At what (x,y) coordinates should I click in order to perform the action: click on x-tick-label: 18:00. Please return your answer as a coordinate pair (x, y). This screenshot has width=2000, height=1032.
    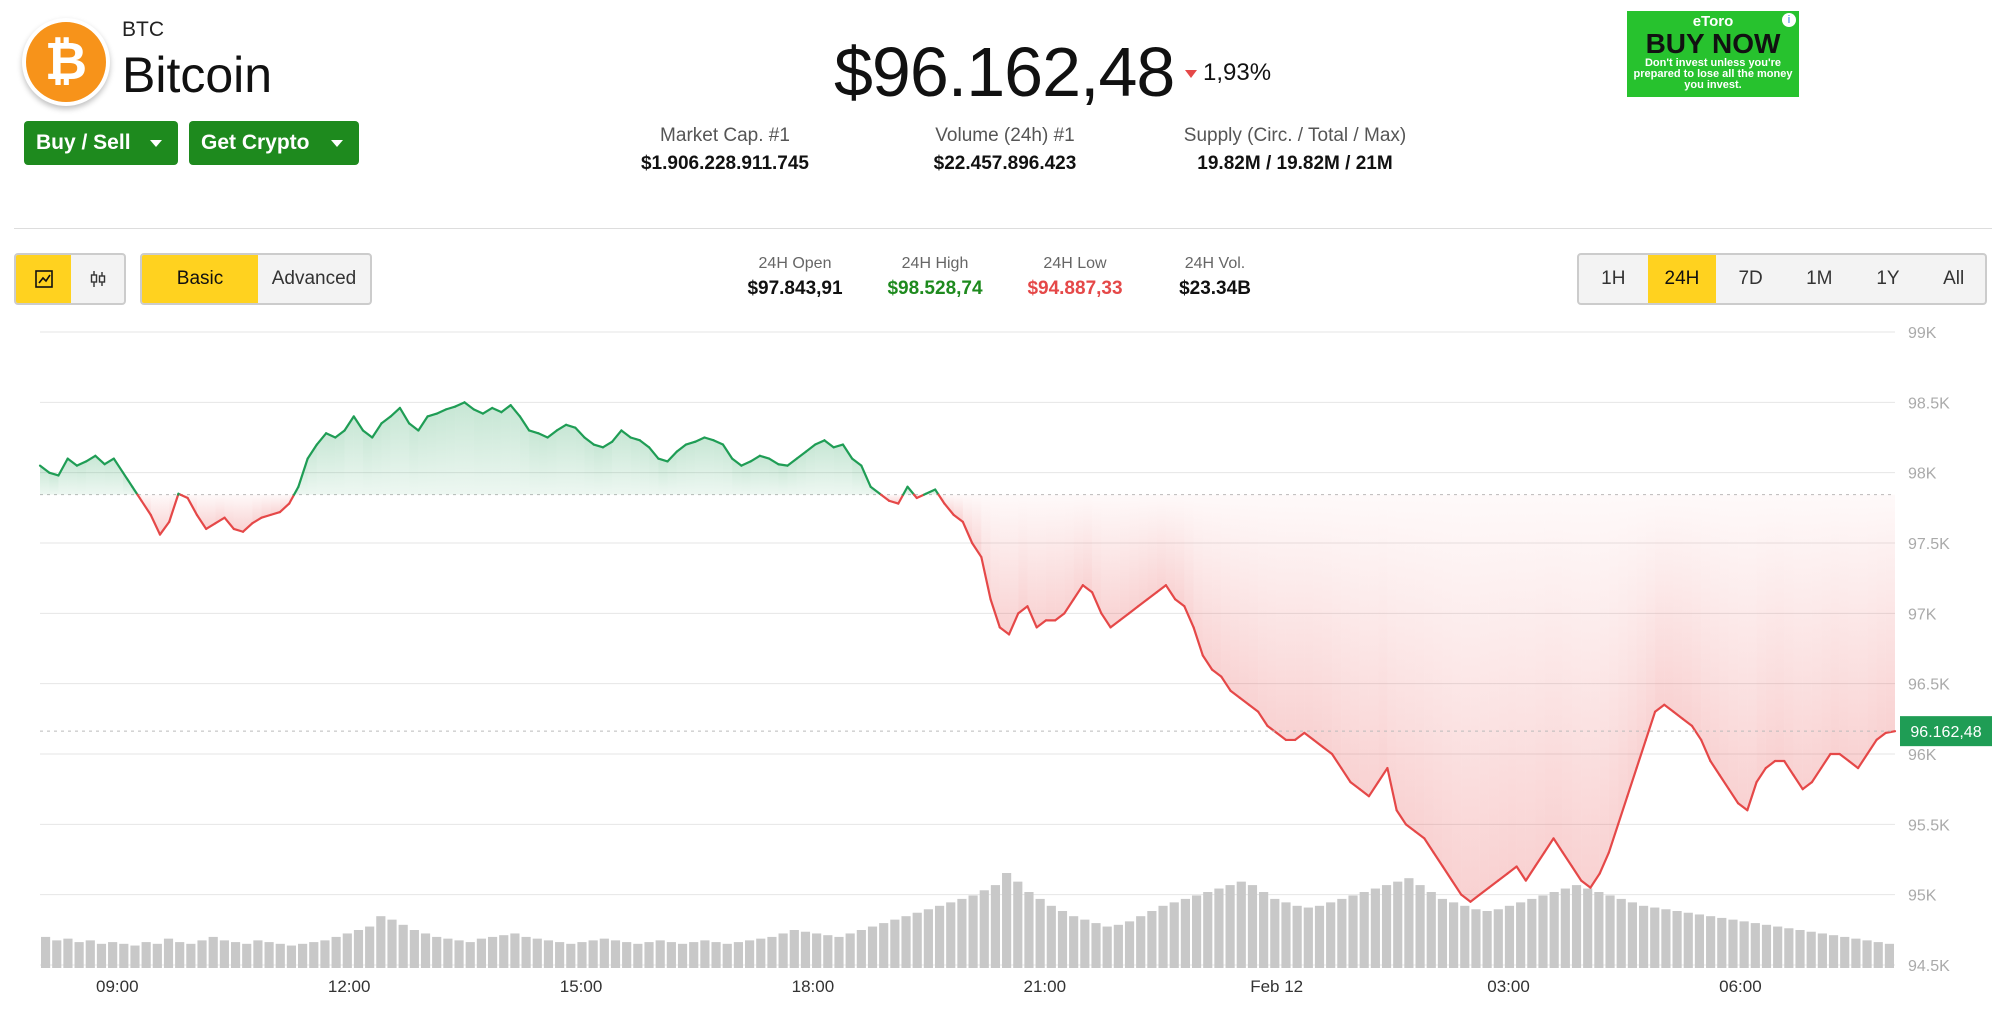
    Looking at the image, I should click on (813, 986).